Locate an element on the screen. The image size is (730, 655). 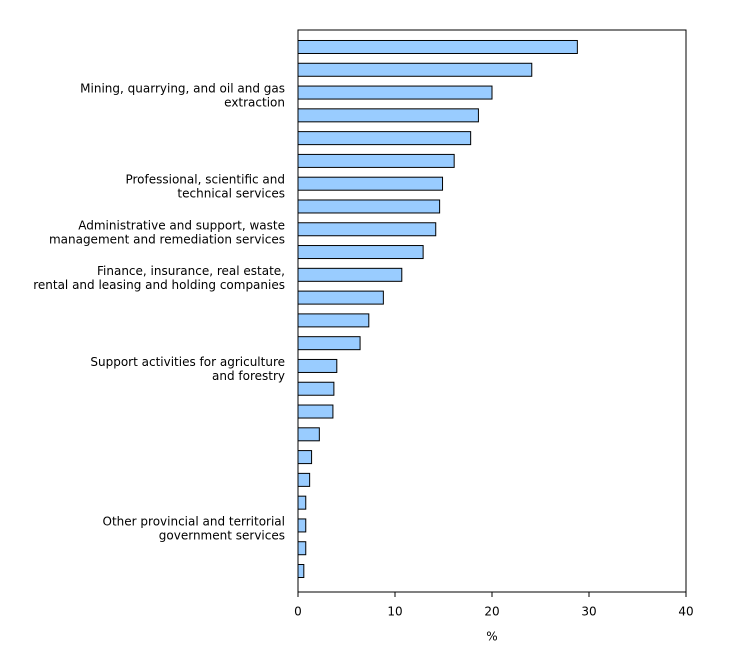
x-tick-label: 40 is located at coordinates (685, 612).